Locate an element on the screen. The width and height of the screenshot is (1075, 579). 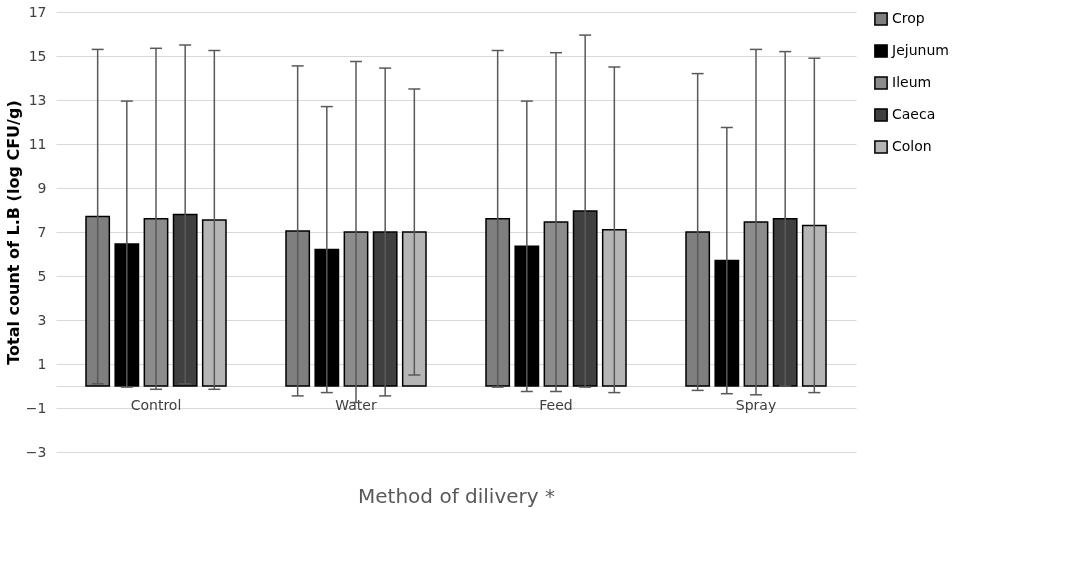
legend-label: Ileum is located at coordinates (912, 82).